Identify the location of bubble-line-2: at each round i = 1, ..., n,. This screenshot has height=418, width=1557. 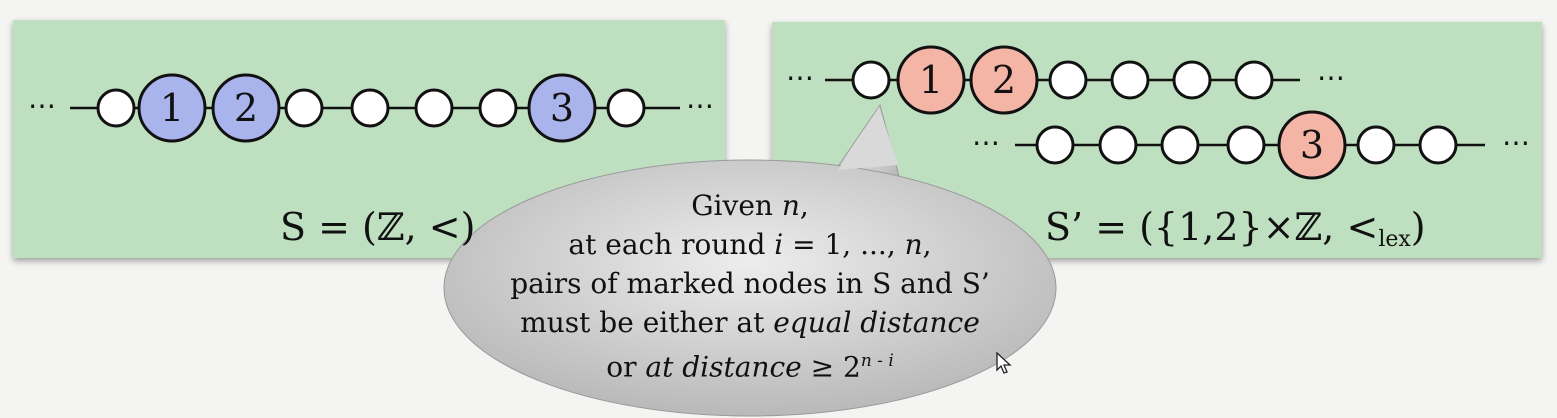
(750, 244).